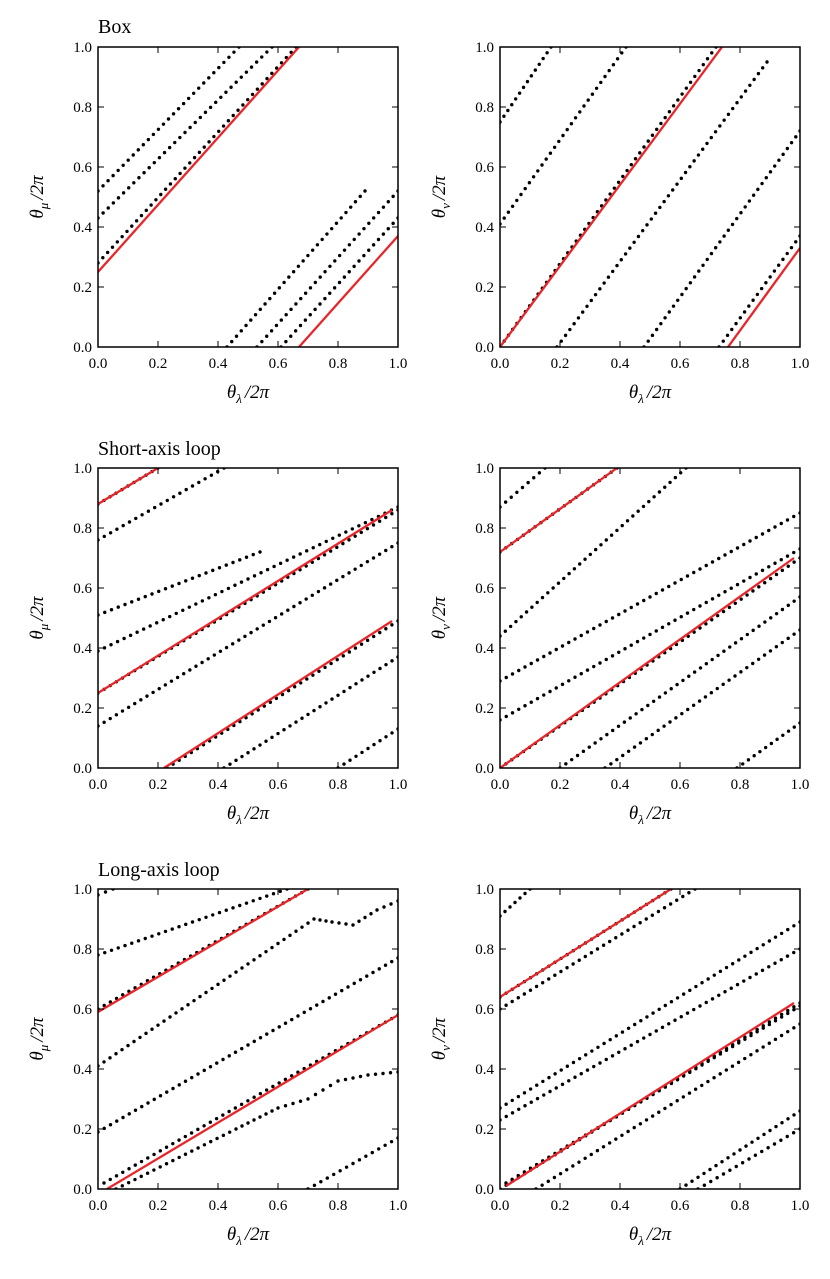 This screenshot has width=830, height=1279. Describe the element at coordinates (159, 870) in the screenshot. I see `row-title-long-axis-loop: Long-axis loop` at that location.